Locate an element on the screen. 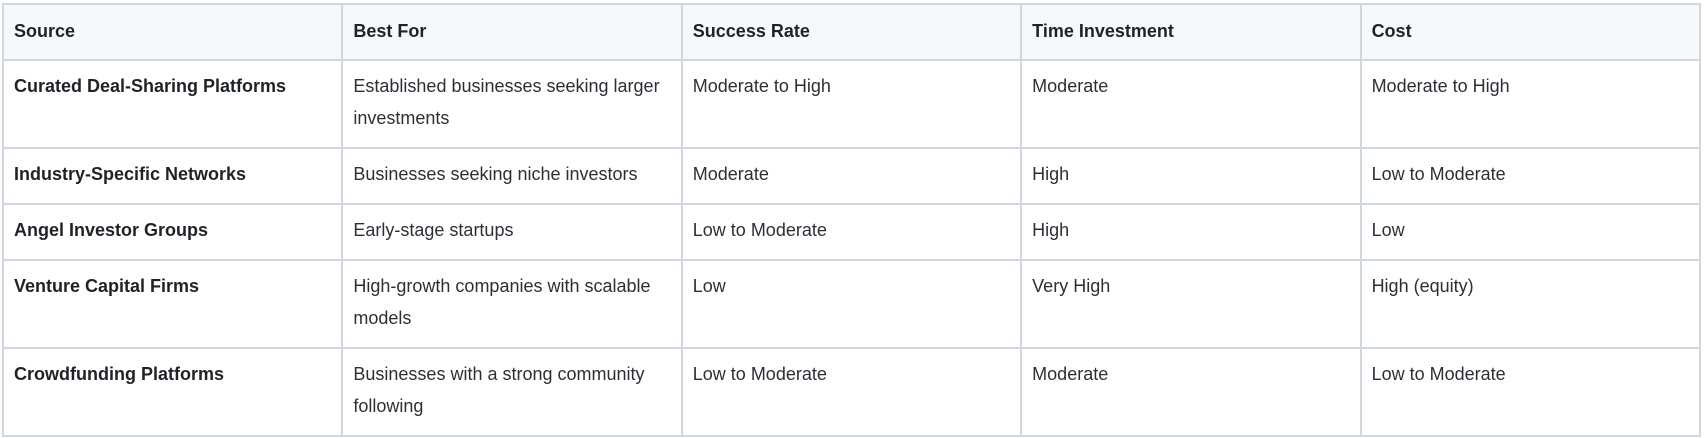 This screenshot has width=1704, height=438. cell-success-rate: Moderate is located at coordinates (851, 176).